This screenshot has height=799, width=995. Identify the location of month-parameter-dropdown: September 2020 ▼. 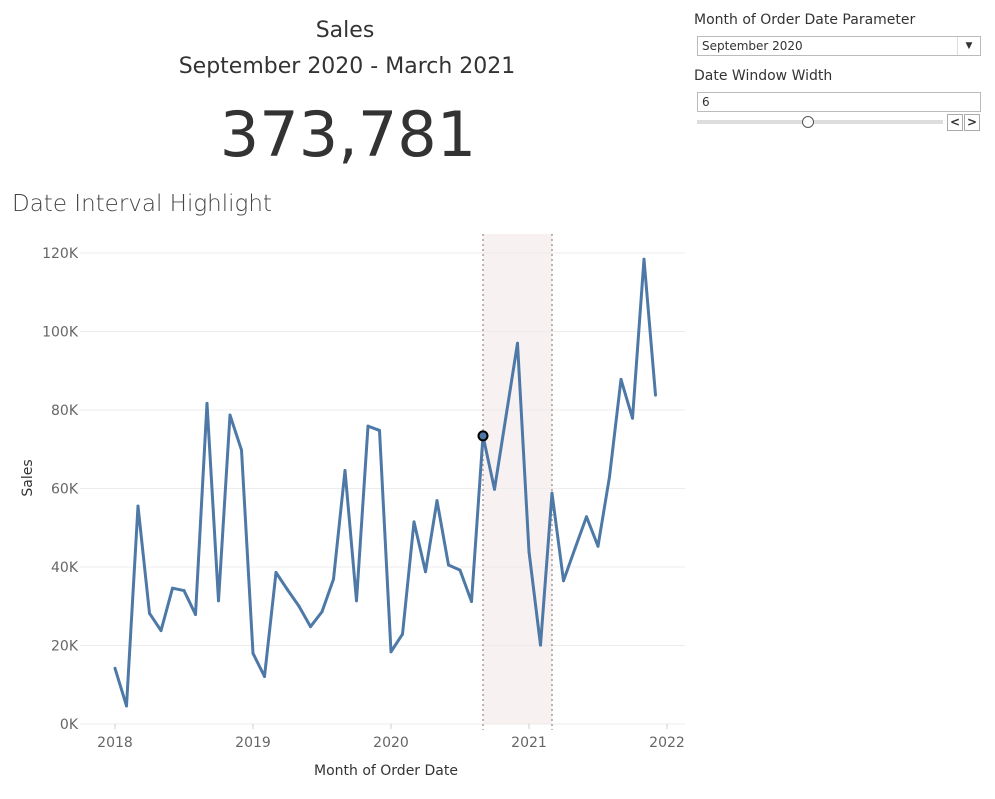
(839, 46).